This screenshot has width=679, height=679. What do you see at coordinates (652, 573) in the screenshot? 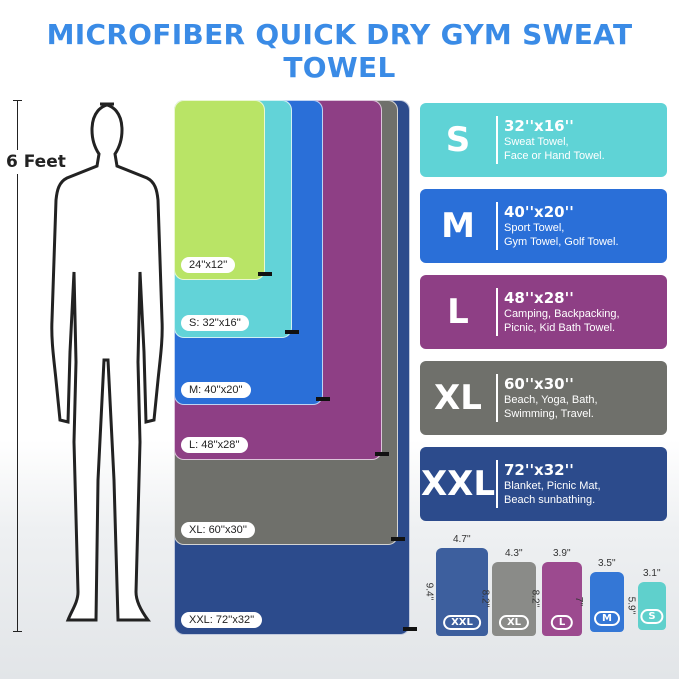
I see `roll-width-label: 3.1''` at bounding box center [652, 573].